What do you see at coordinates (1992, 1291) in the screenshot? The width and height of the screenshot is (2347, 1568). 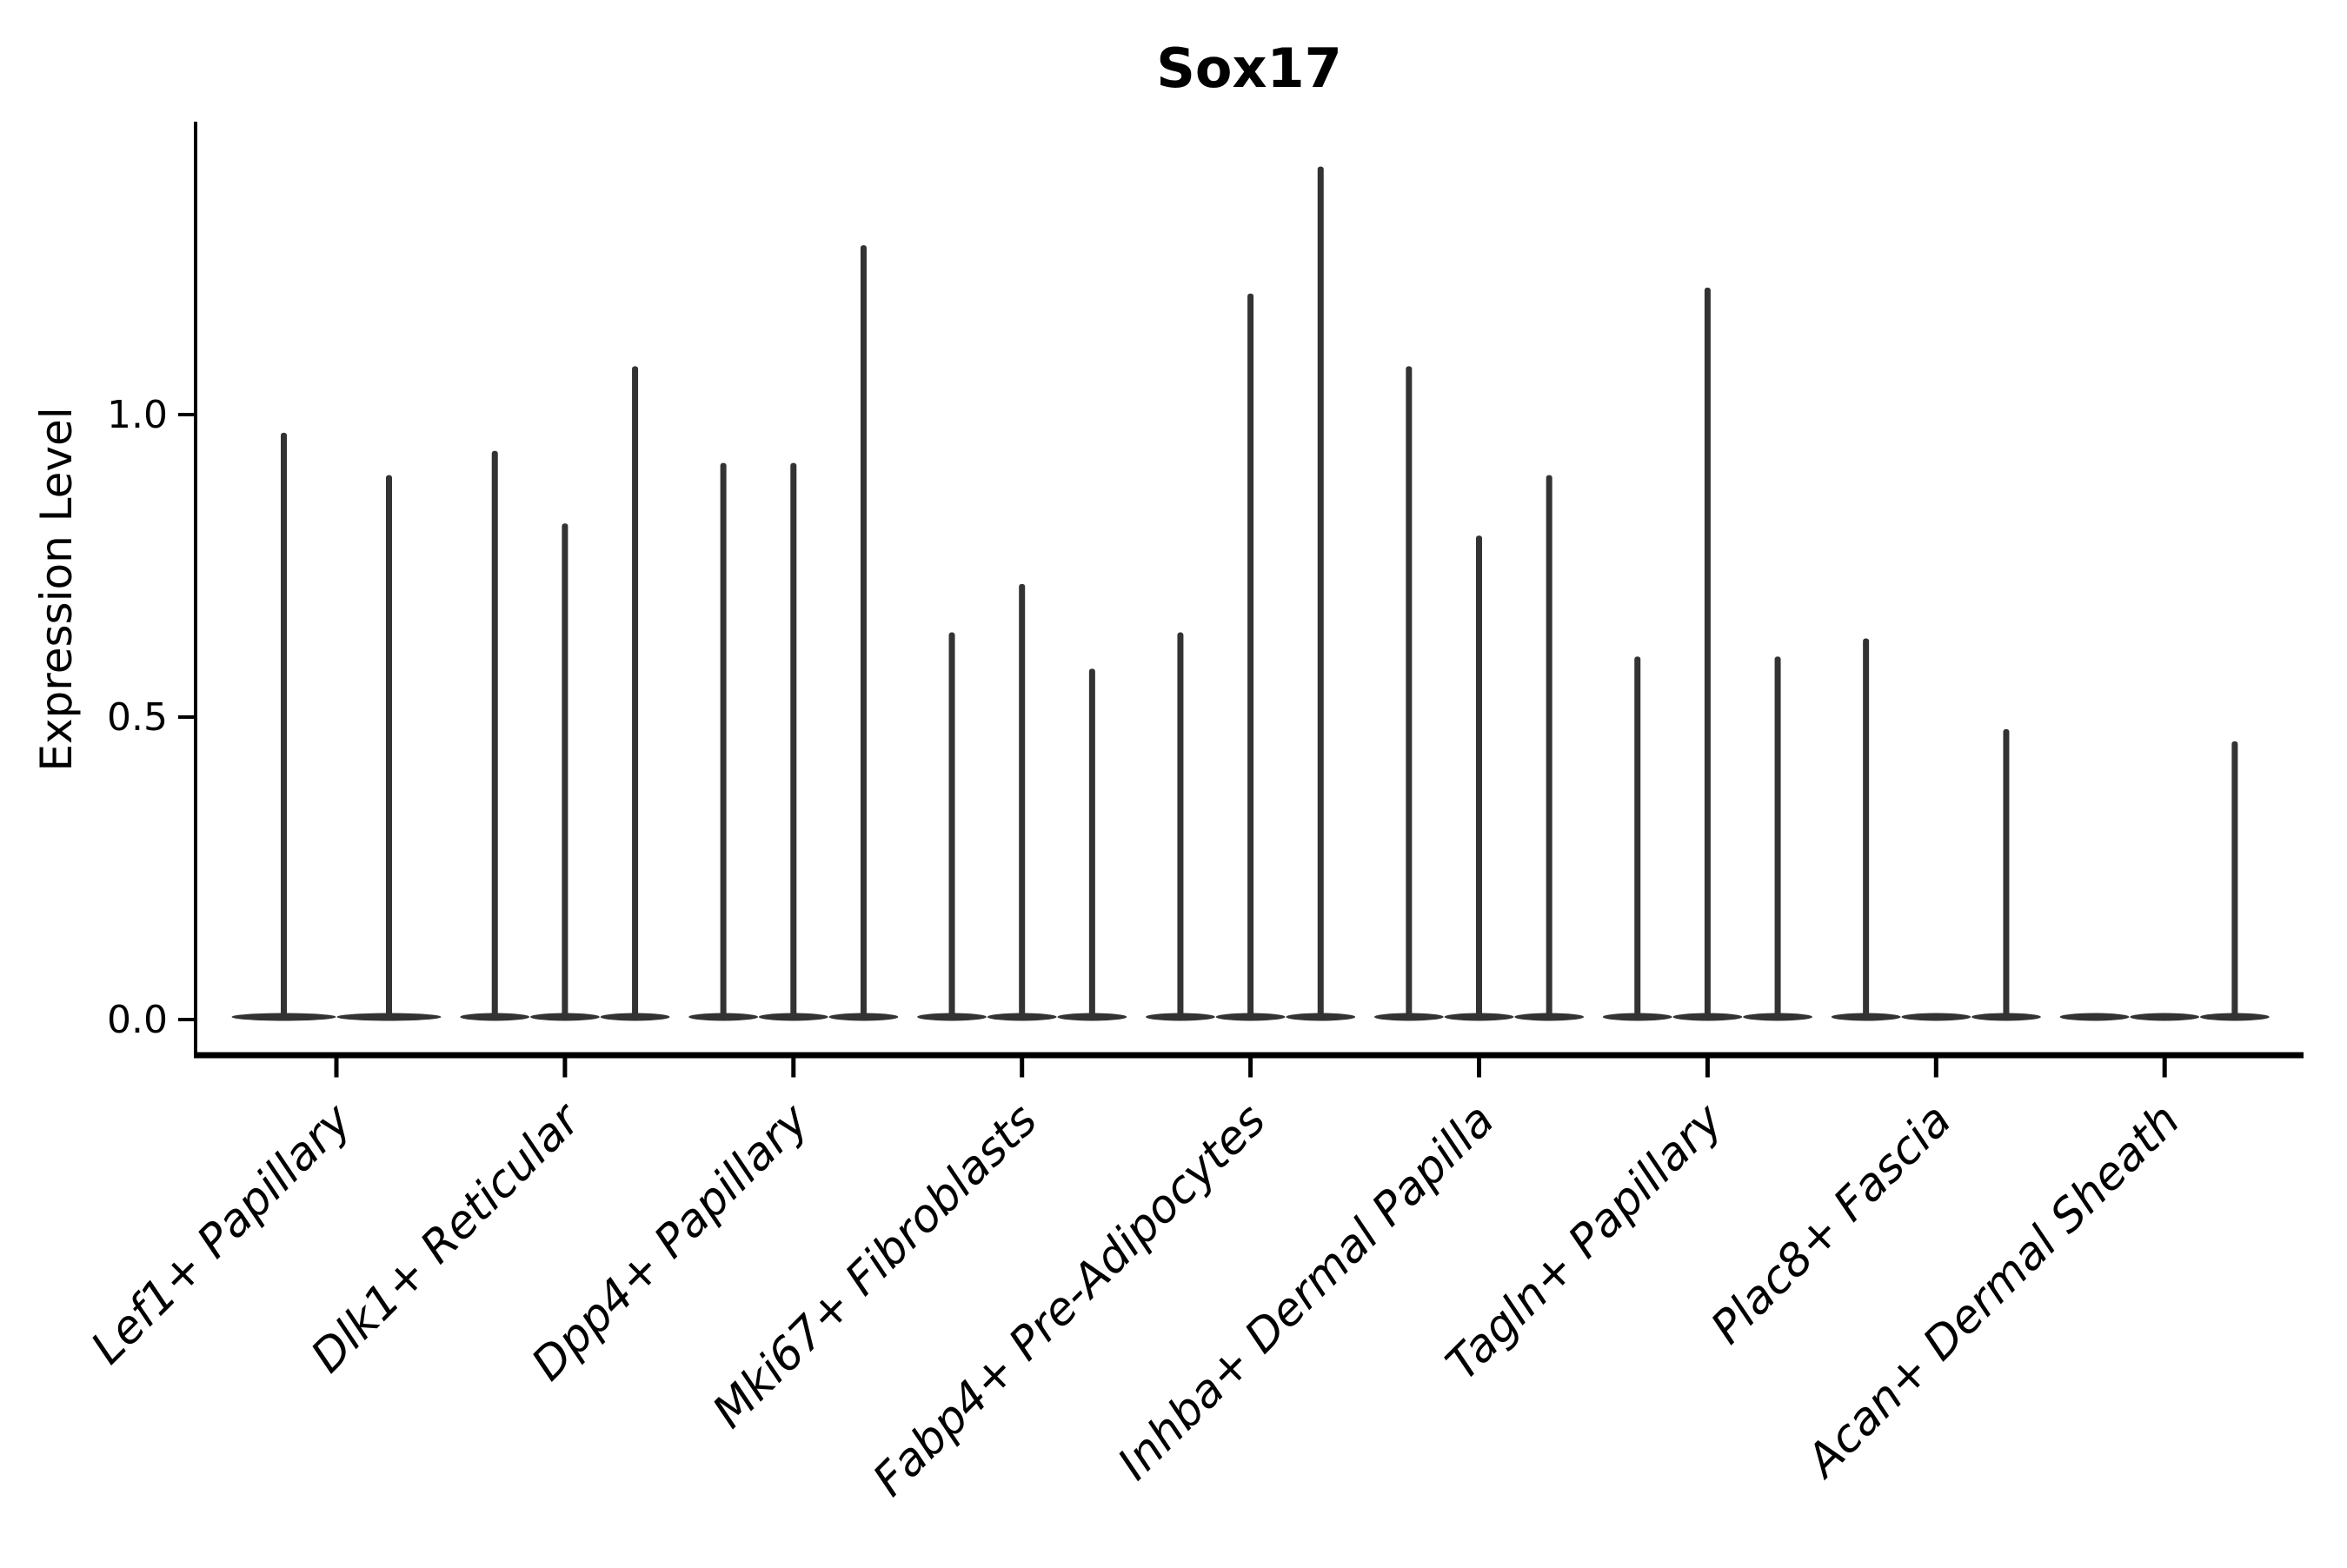 I see `x-tick-label: Acan+ Dermal Sheath` at bounding box center [1992, 1291].